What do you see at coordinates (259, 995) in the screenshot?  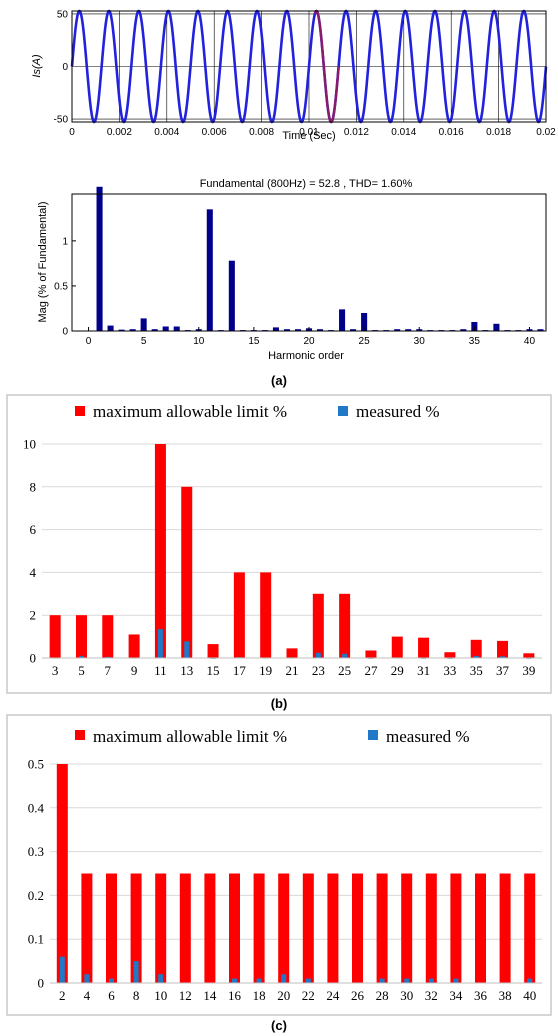 I see `x-tick-label: 18` at bounding box center [259, 995].